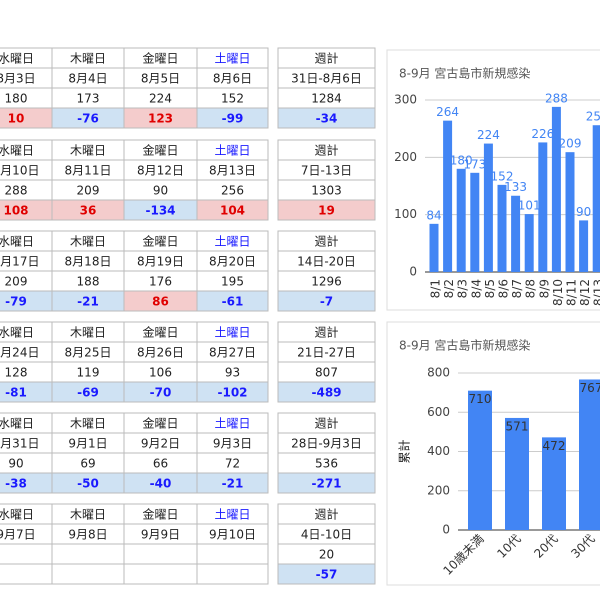 This screenshot has width=600, height=600. What do you see at coordinates (160, 211) in the screenshot?
I see `cell-text: -134` at bounding box center [160, 211].